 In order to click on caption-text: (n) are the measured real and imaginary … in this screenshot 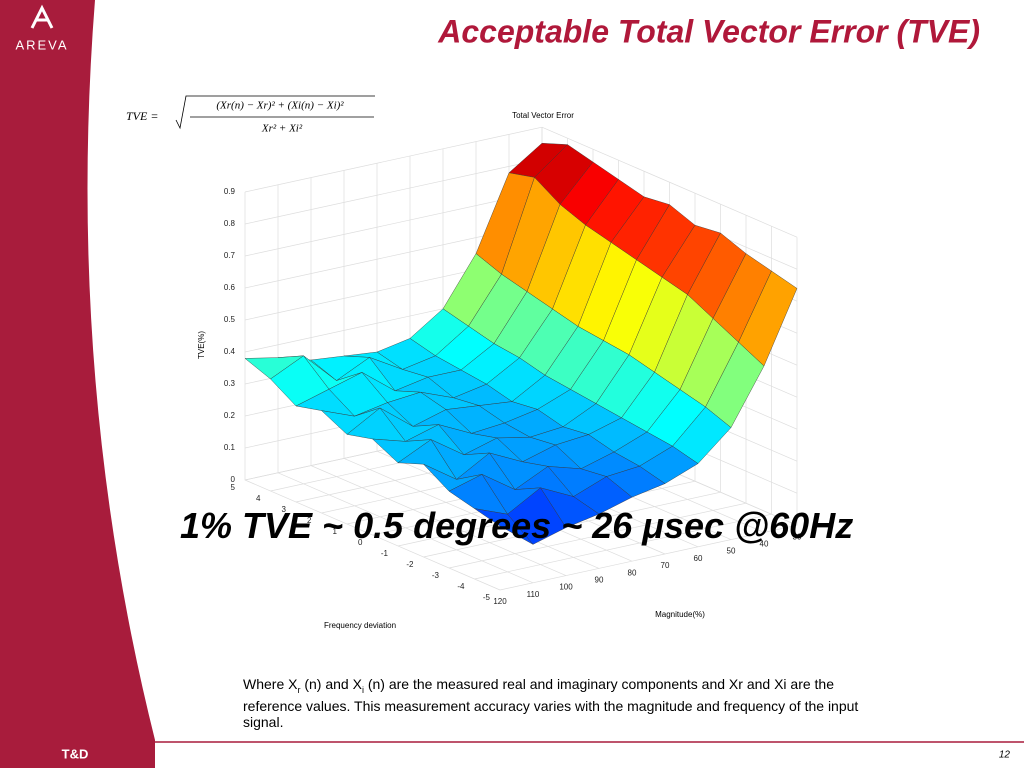, I will do `click(551, 703)`.